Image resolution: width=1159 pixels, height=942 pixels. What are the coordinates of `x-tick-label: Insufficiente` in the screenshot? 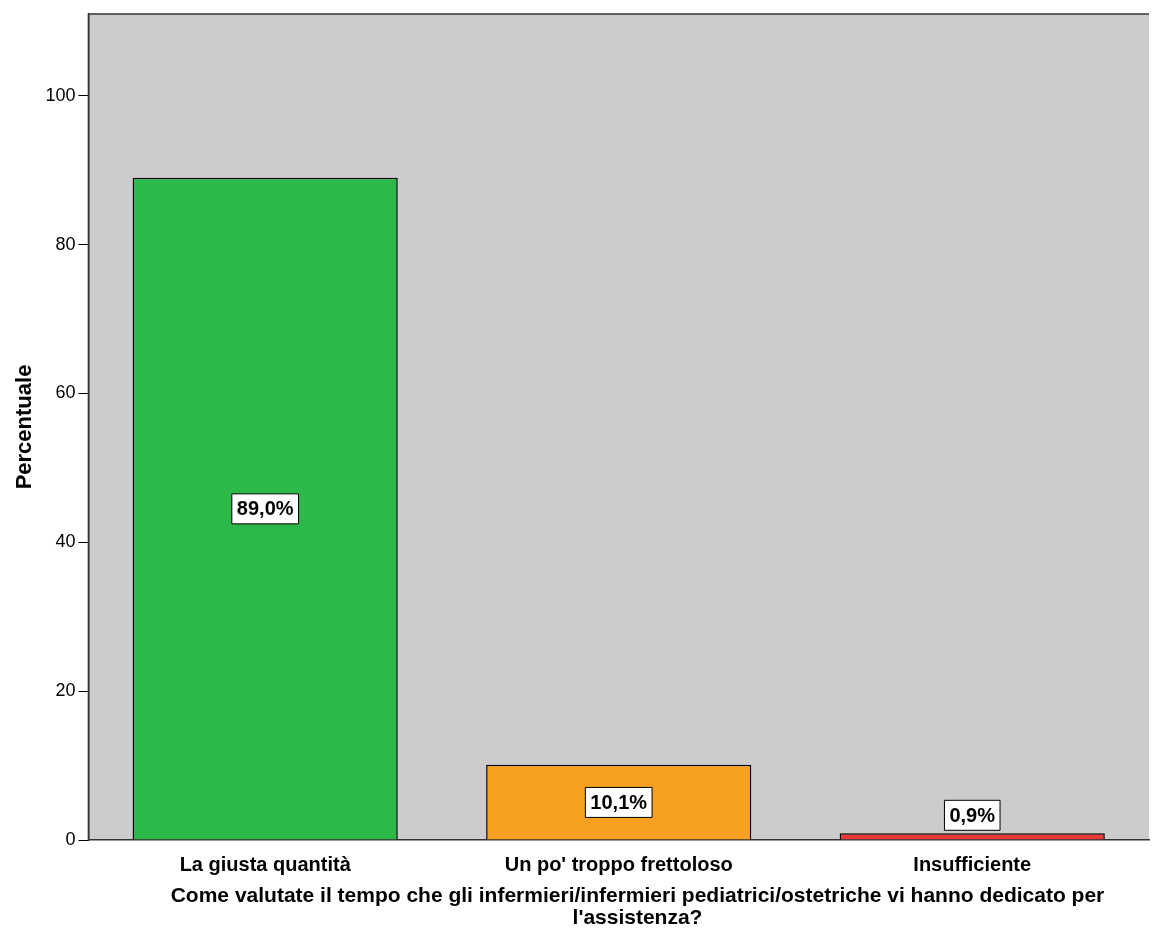 It's located at (972, 863).